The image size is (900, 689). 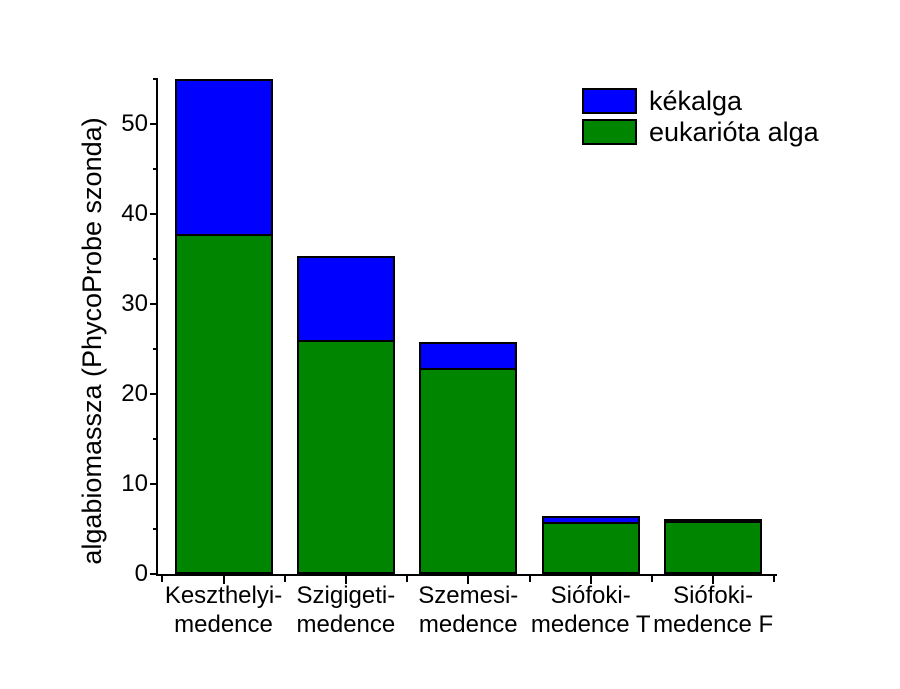 I want to click on legend-swatch-kekalga, so click(x=609, y=101).